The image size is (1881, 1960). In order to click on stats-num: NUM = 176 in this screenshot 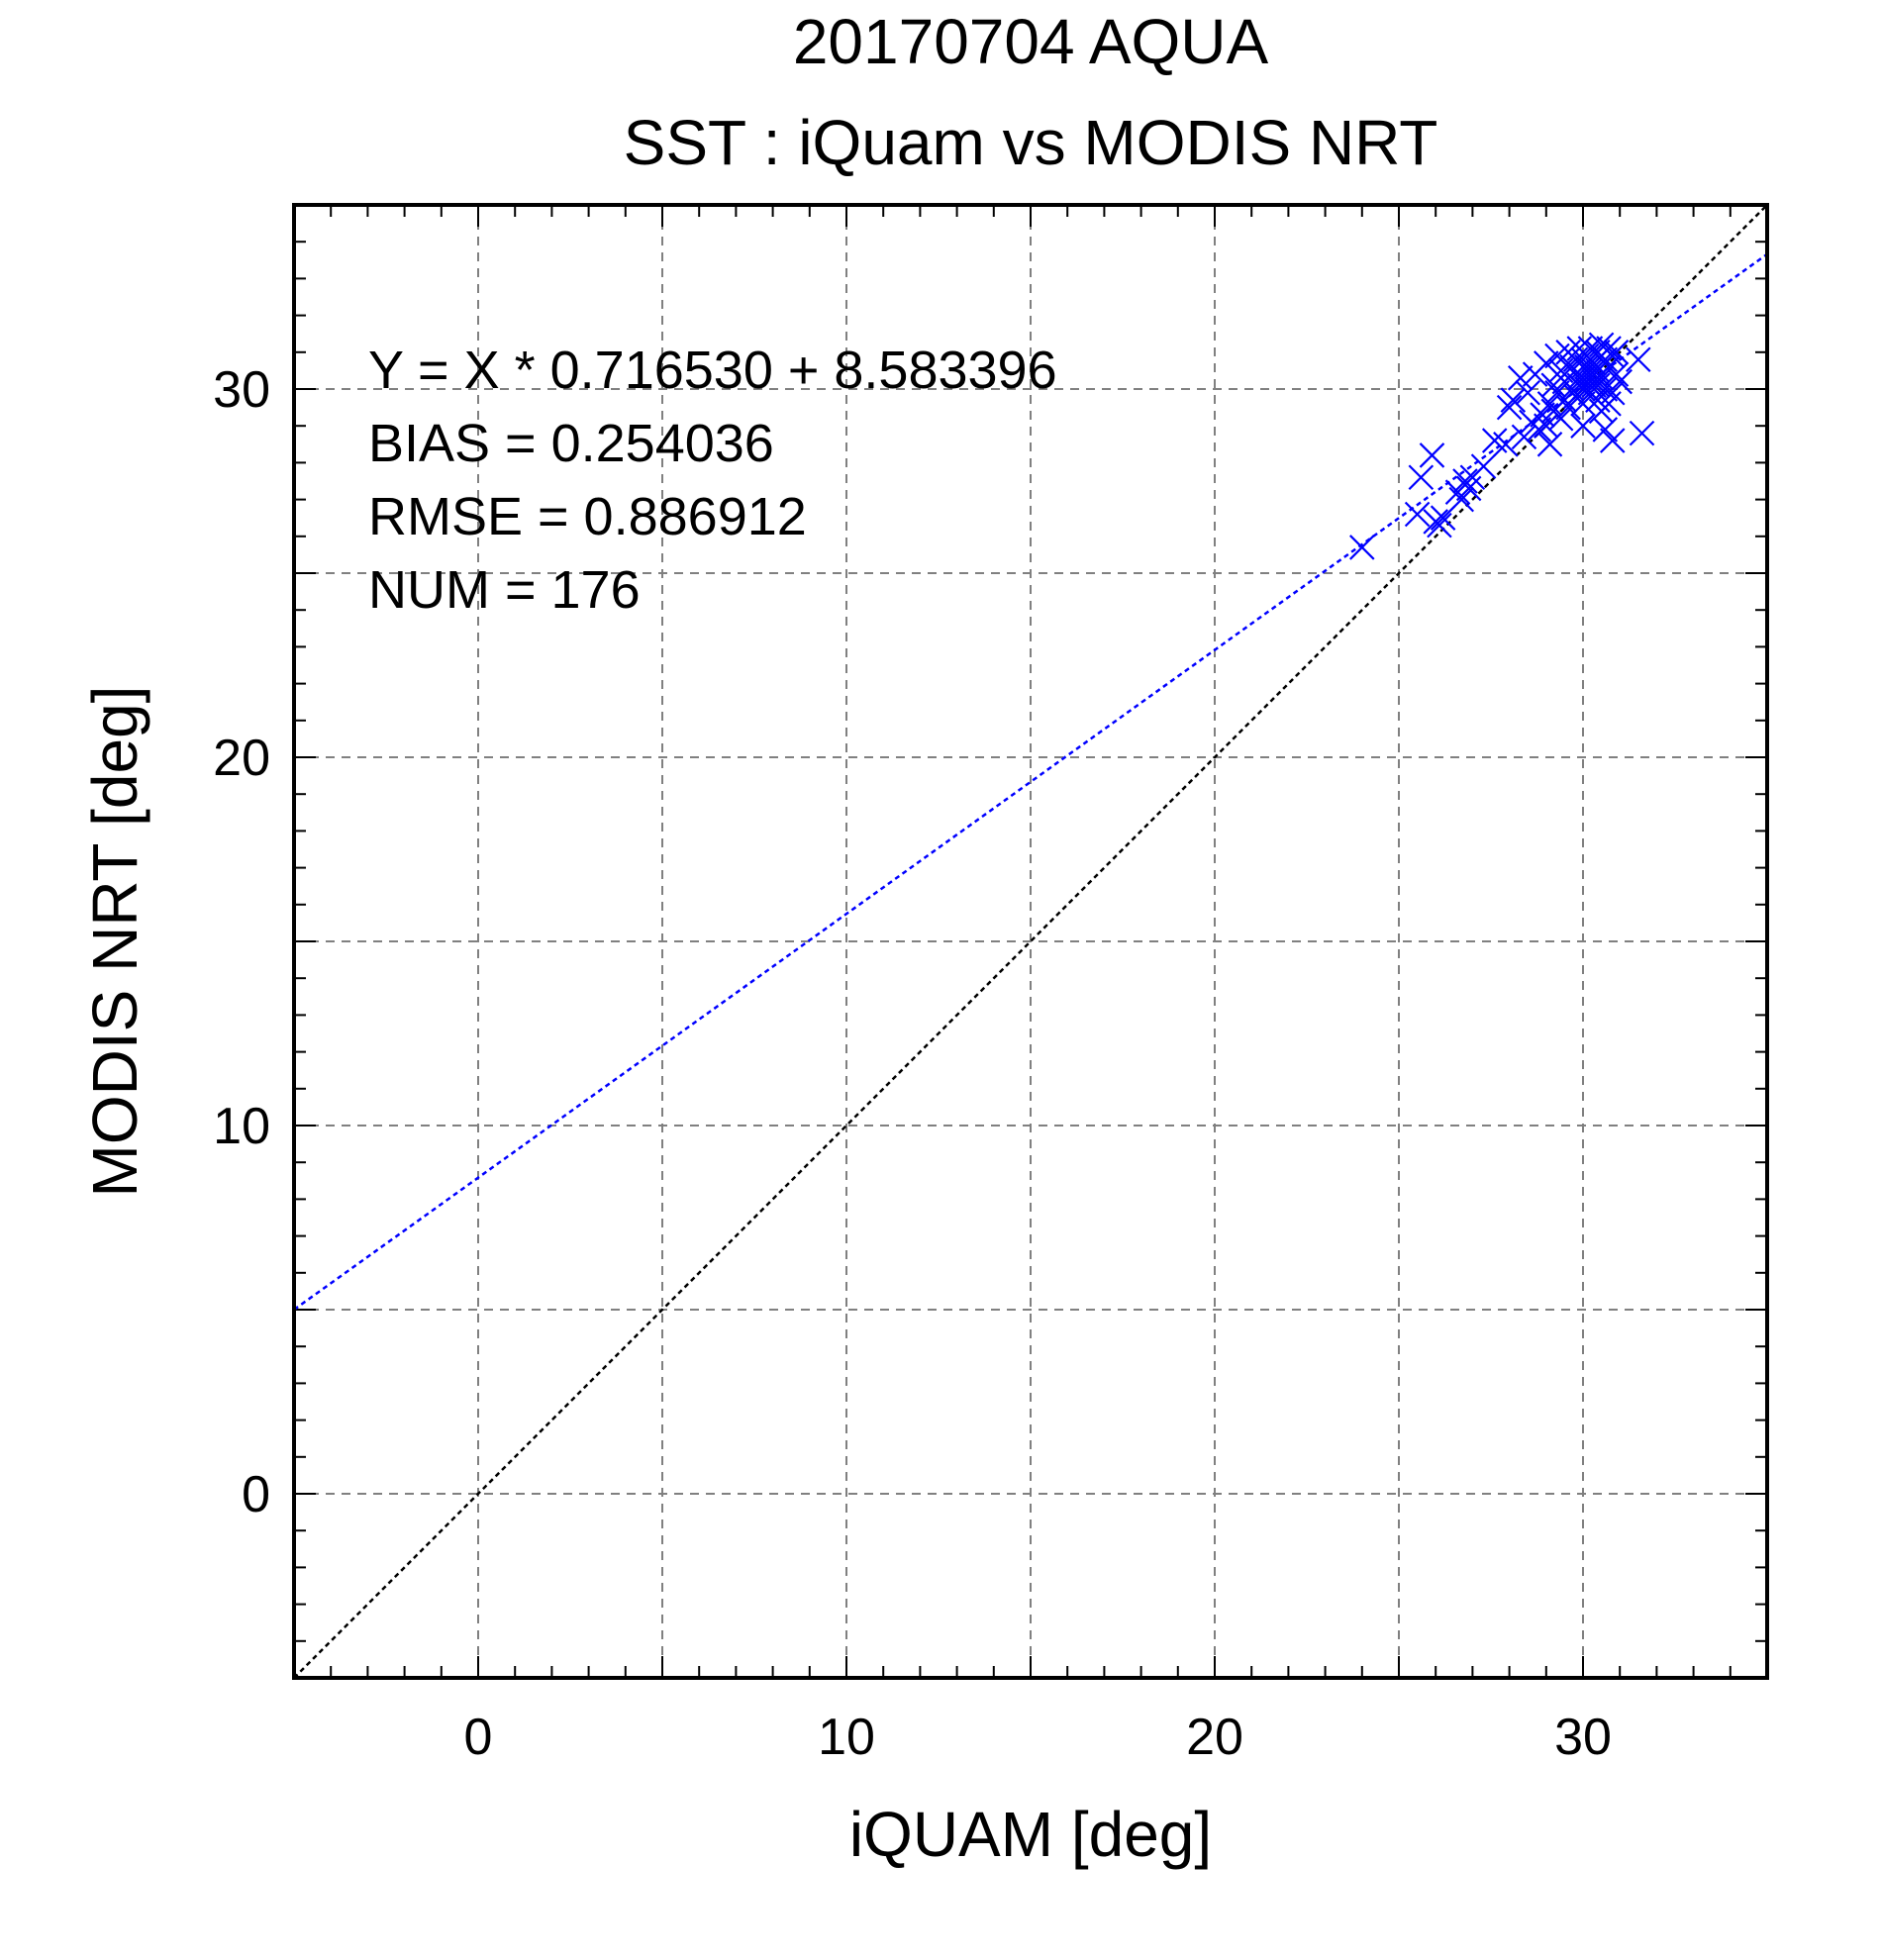, I will do `click(505, 590)`.